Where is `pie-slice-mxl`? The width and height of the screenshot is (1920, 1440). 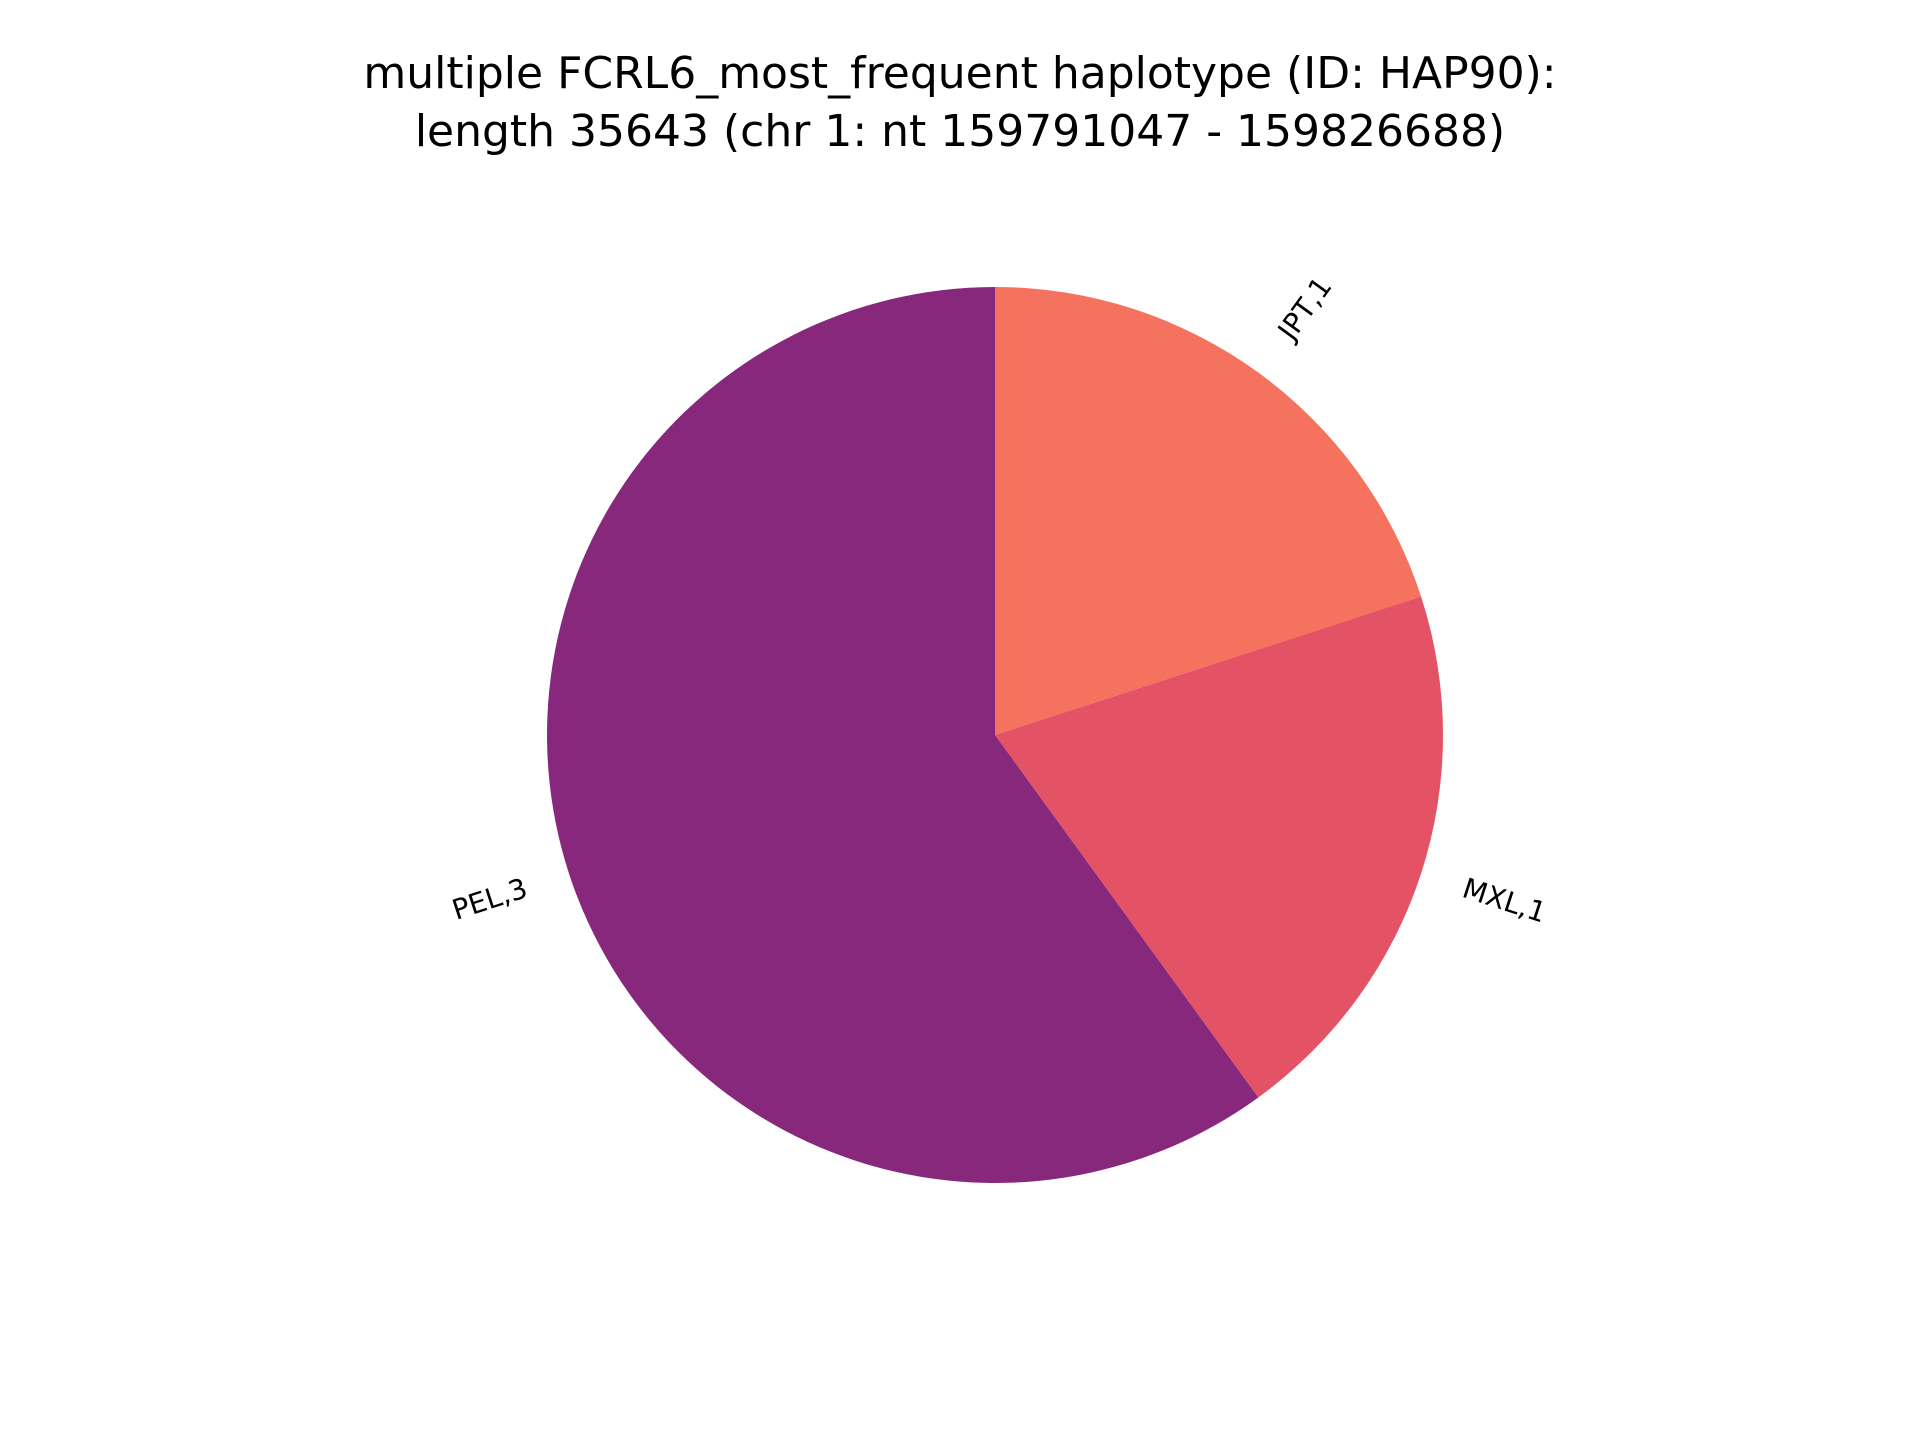
pie-slice-mxl is located at coordinates (1219, 847).